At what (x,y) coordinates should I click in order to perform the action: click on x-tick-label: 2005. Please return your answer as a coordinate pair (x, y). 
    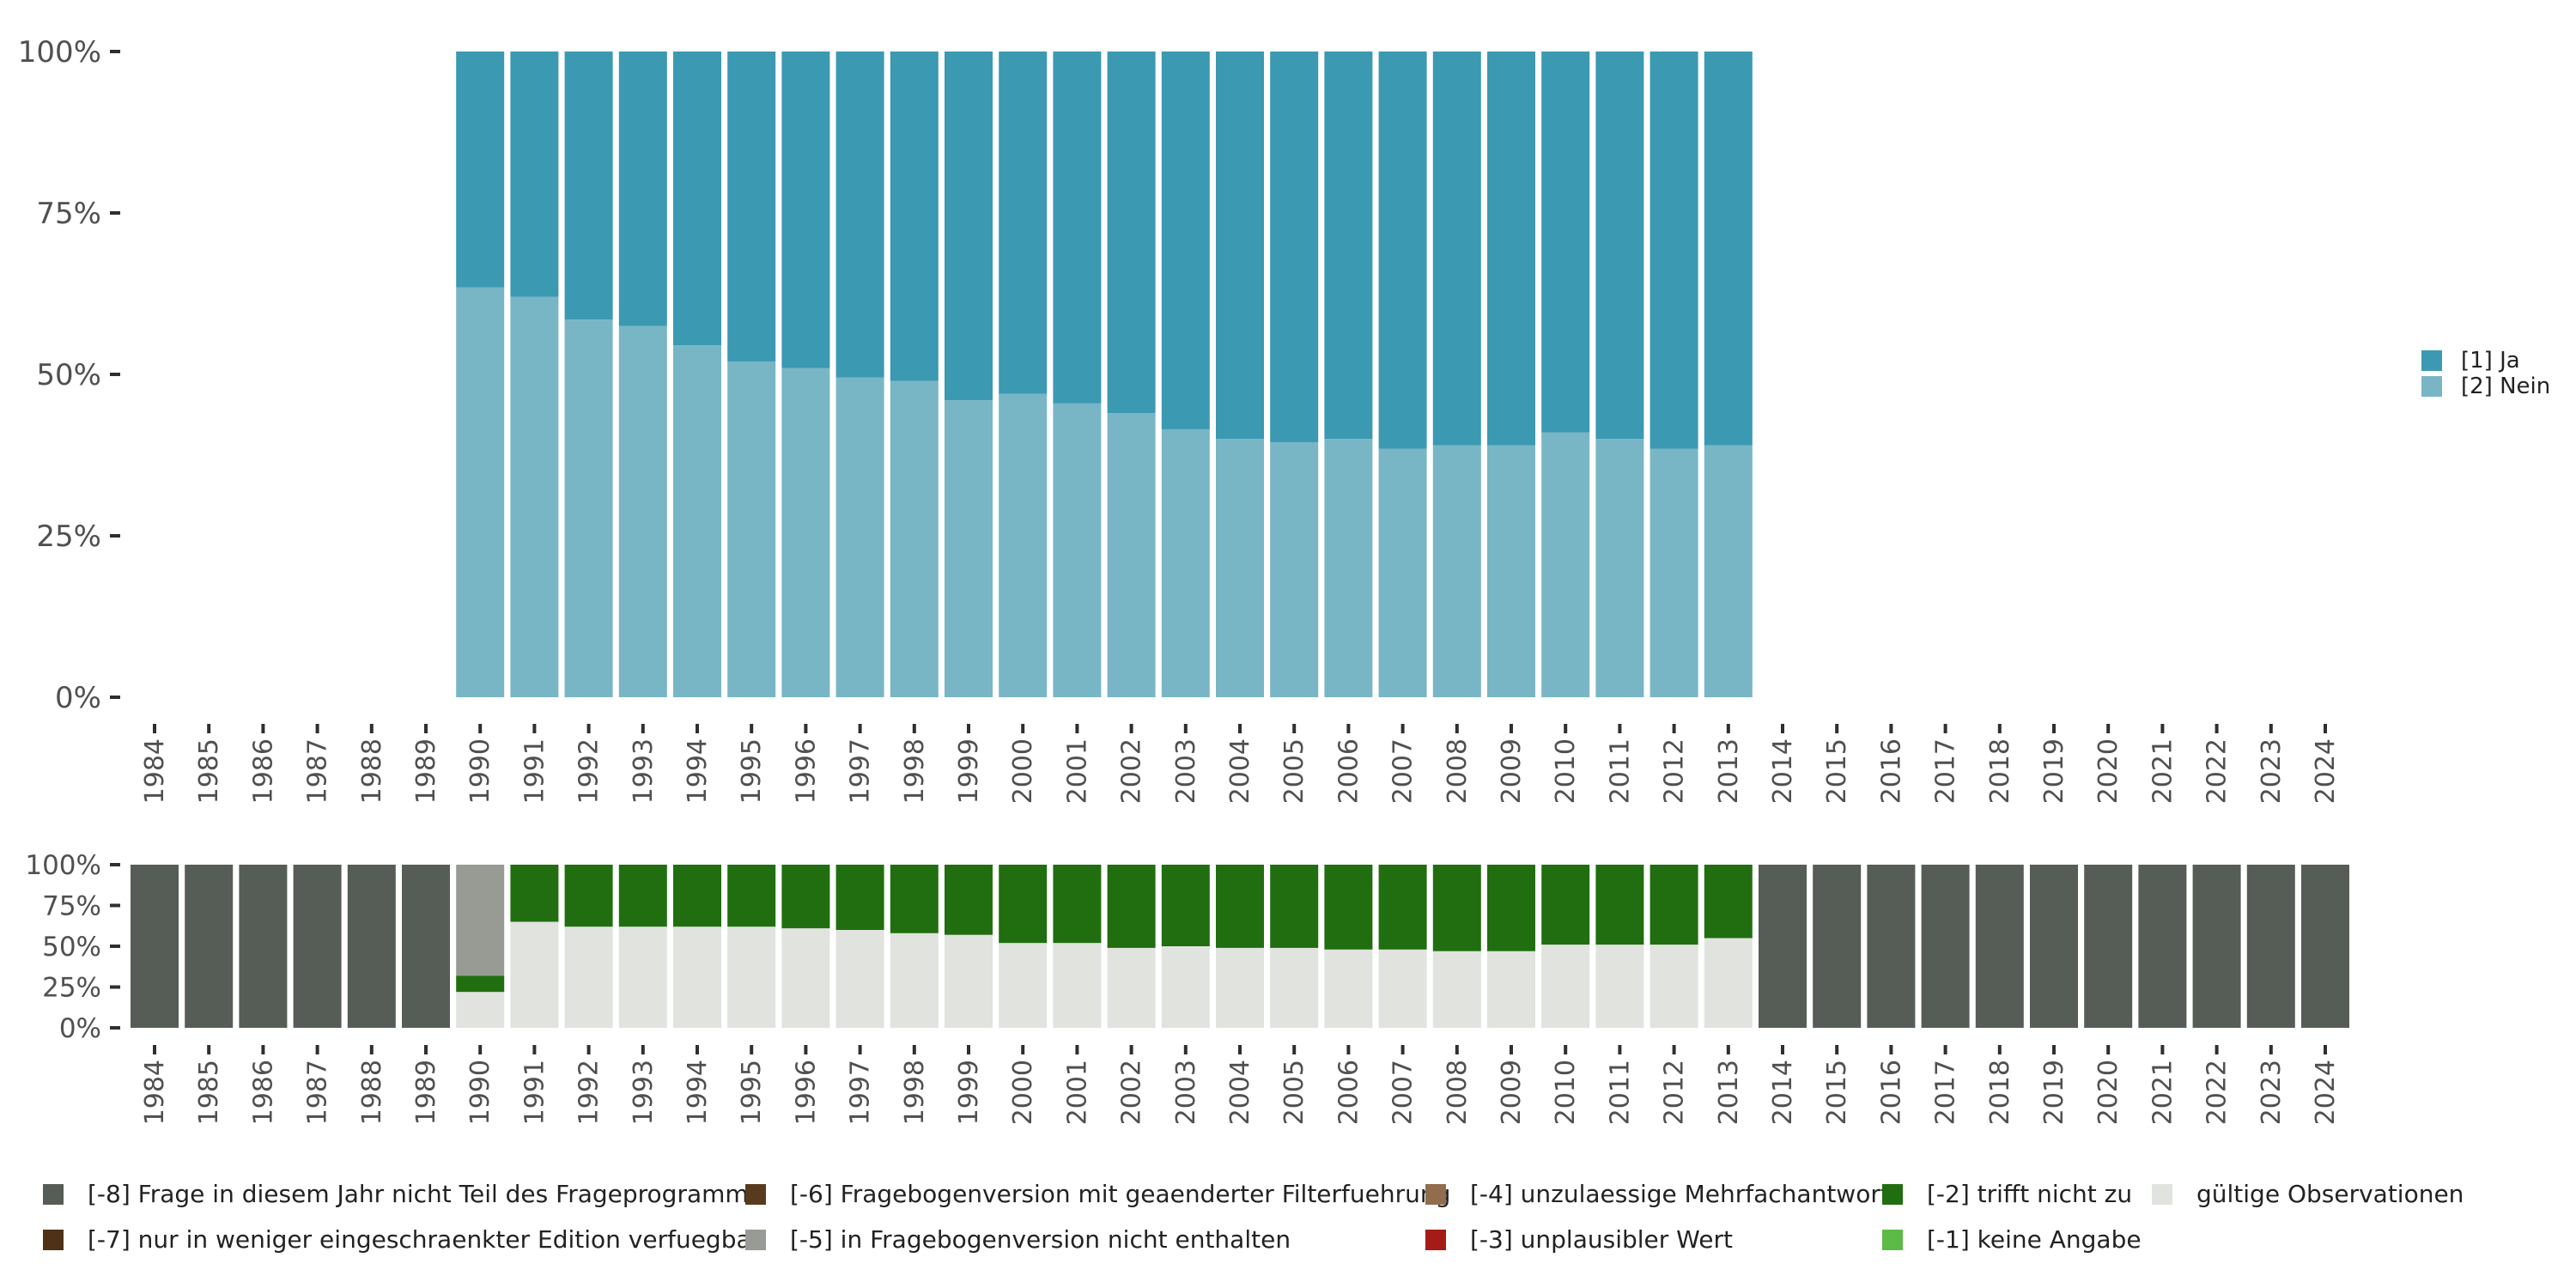
    Looking at the image, I should click on (1294, 1092).